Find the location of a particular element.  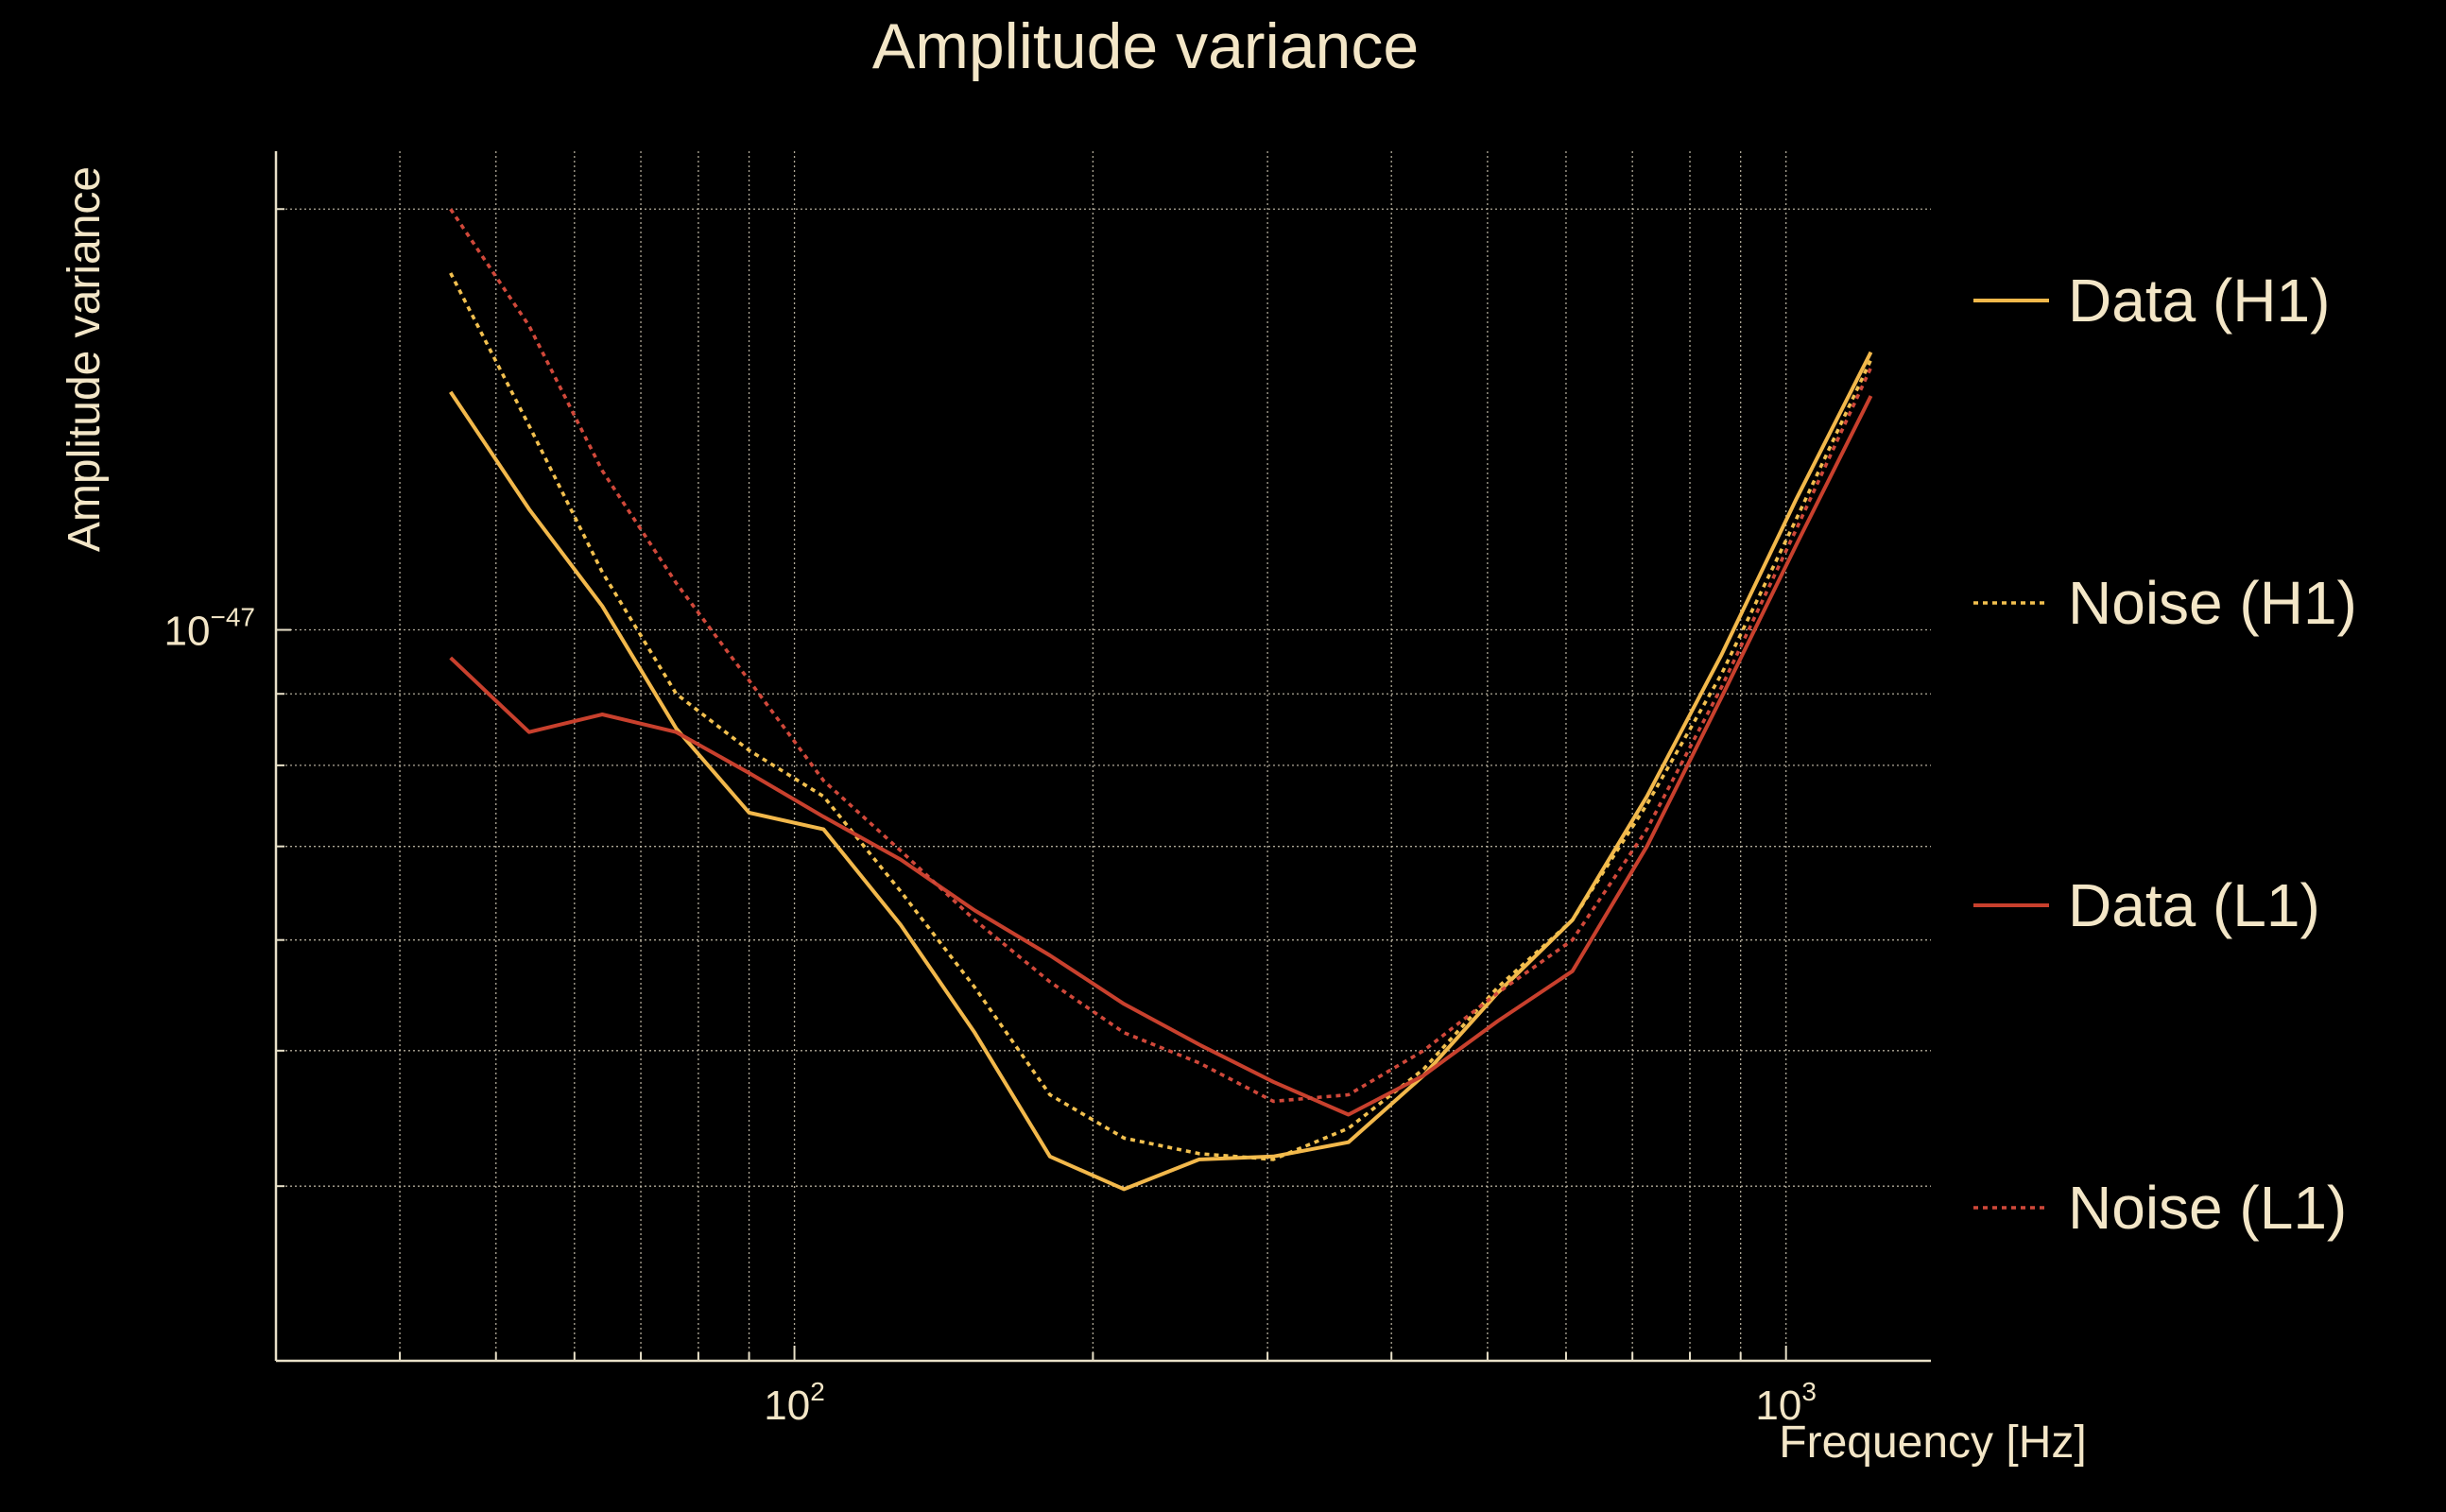

legend-label-noise-h1: Noise (H1) is located at coordinates (2212, 603).